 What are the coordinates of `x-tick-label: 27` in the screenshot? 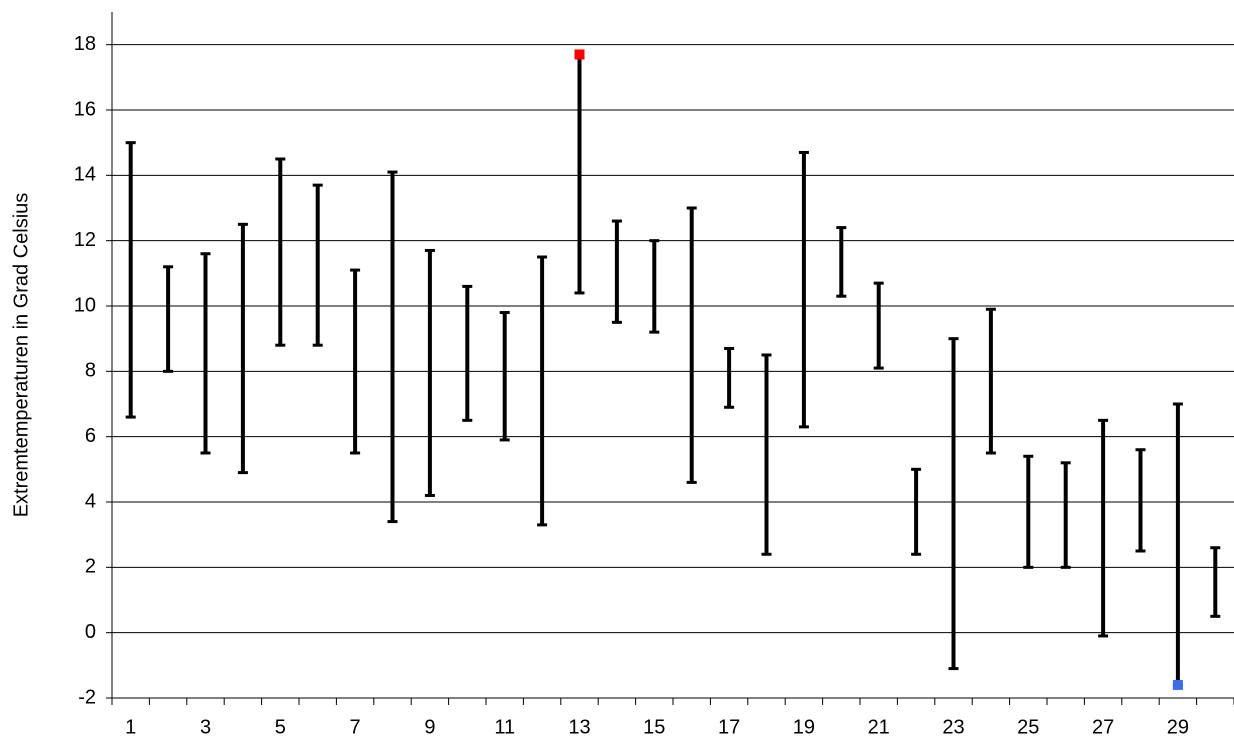 It's located at (1103, 727).